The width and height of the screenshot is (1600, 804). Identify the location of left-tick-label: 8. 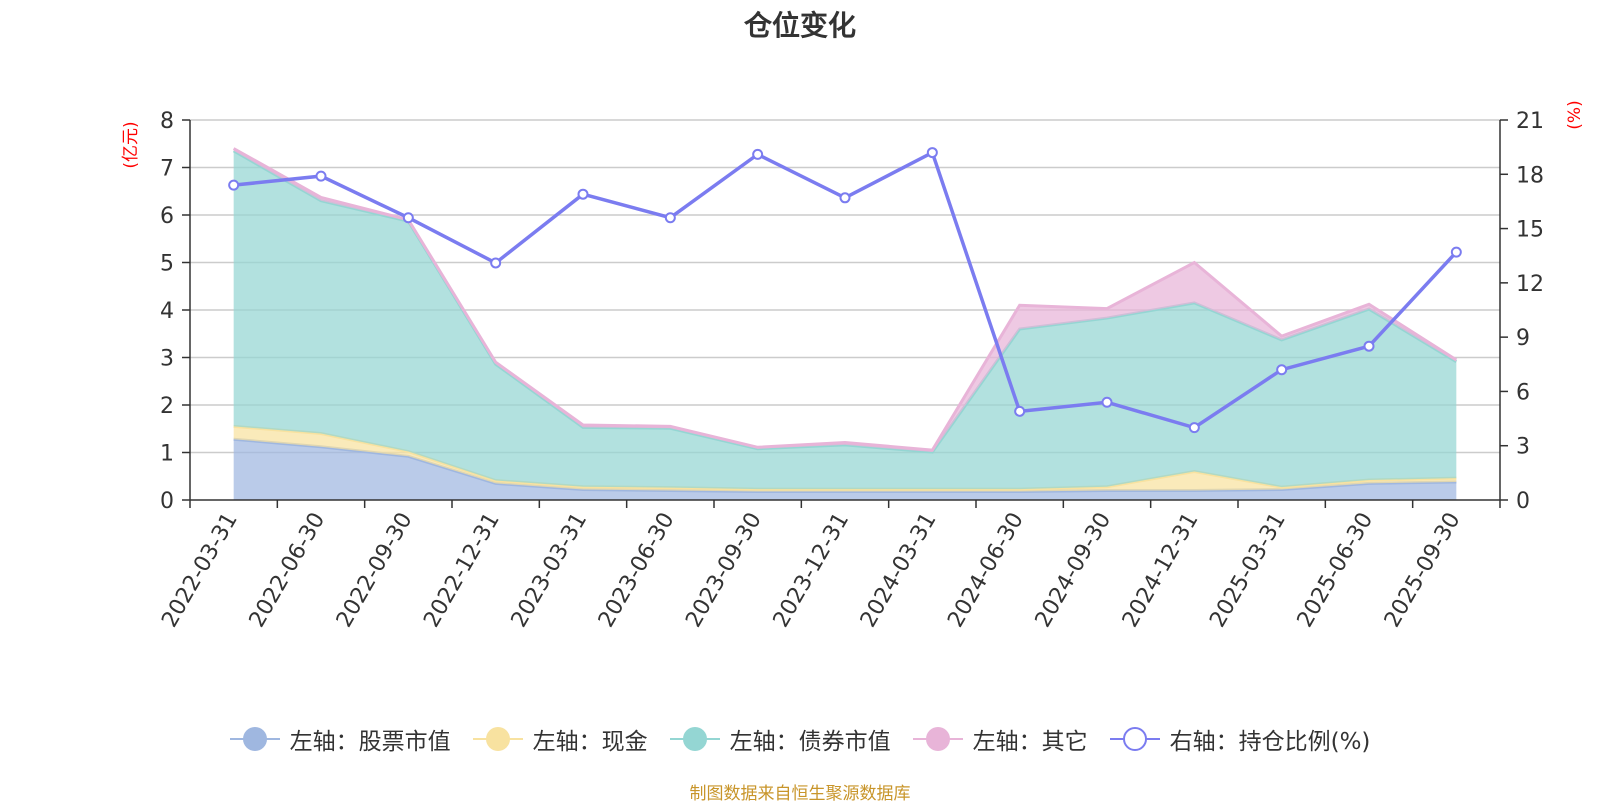
(167, 121).